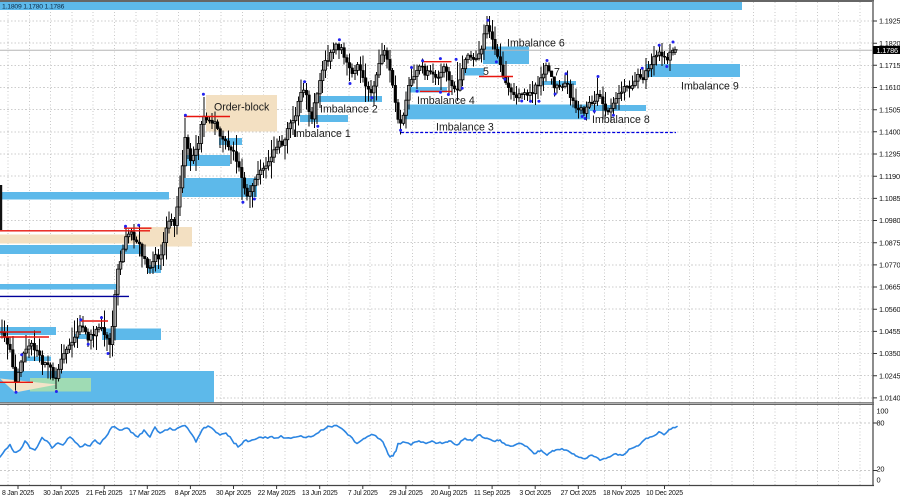  Describe the element at coordinates (465, 128) in the screenshot. I see `svg-text: Imbalance 3` at that location.